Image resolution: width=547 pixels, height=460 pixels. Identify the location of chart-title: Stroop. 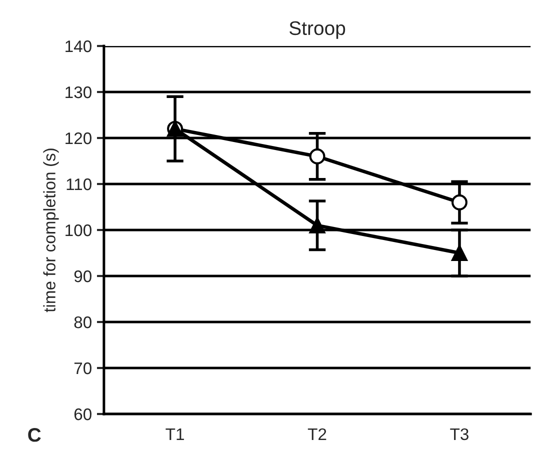
(318, 30).